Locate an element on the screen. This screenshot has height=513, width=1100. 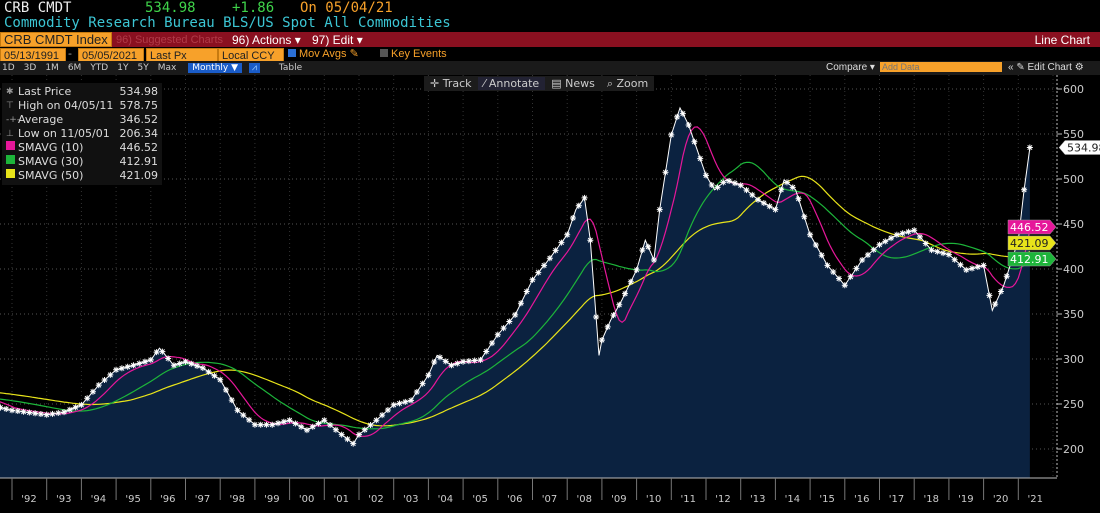
x-tick-label: '07 is located at coordinates (549, 499).